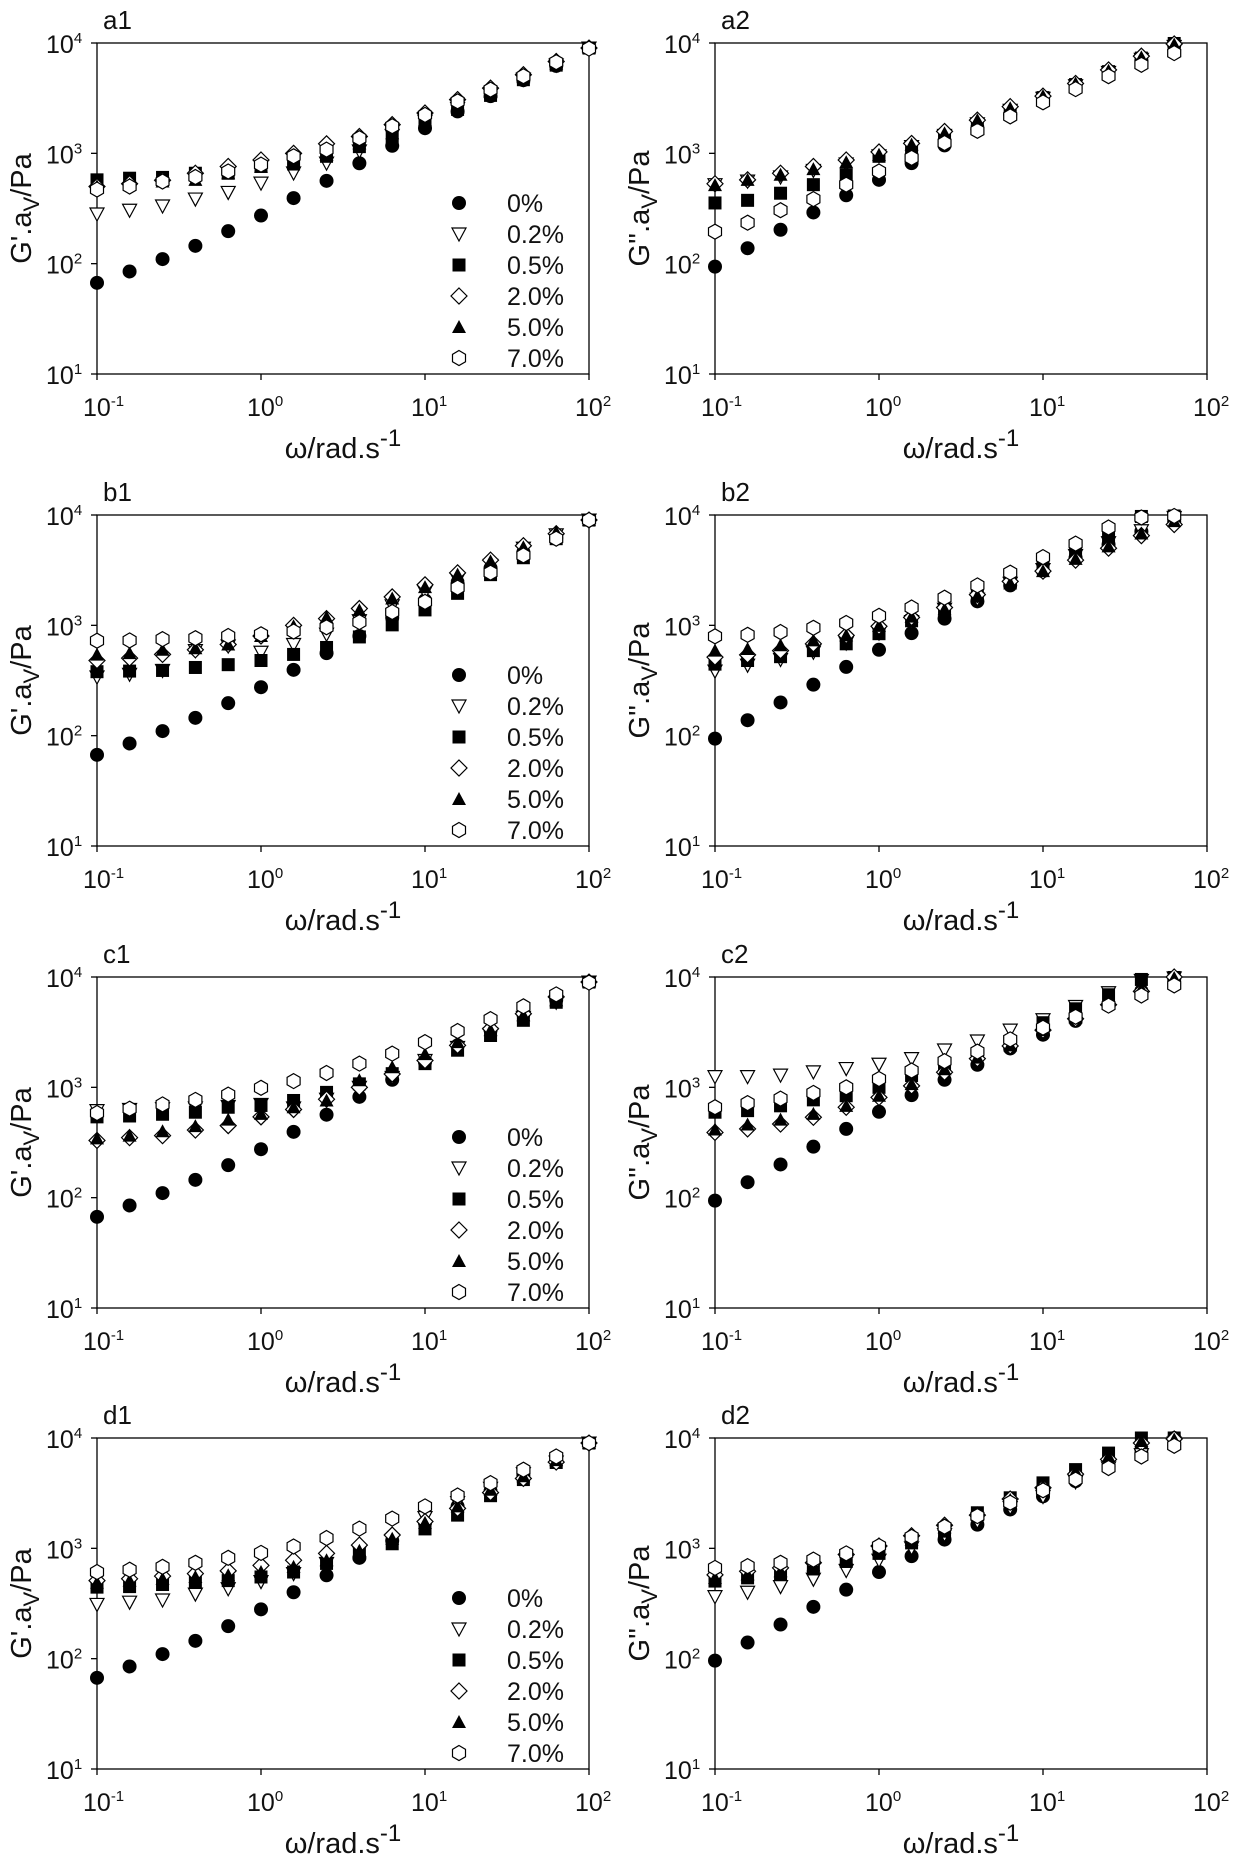 The width and height of the screenshot is (1238, 1863). Describe the element at coordinates (103, 407) in the screenshot. I see `x-tick-label: 10⁻¹` at that location.